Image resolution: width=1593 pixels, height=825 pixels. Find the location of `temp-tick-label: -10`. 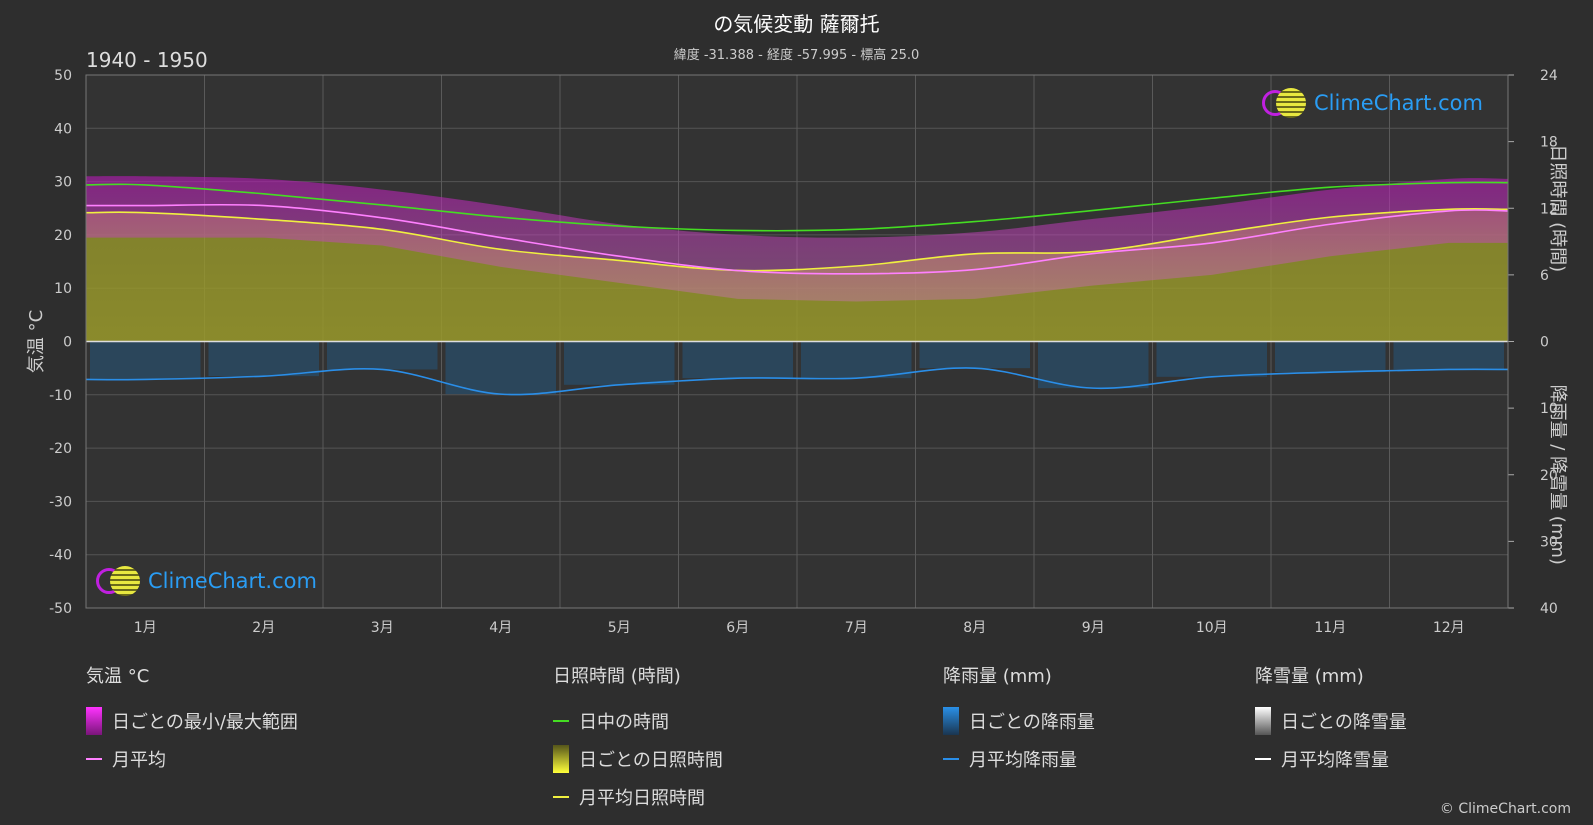

temp-tick-label: -10 is located at coordinates (60, 396).